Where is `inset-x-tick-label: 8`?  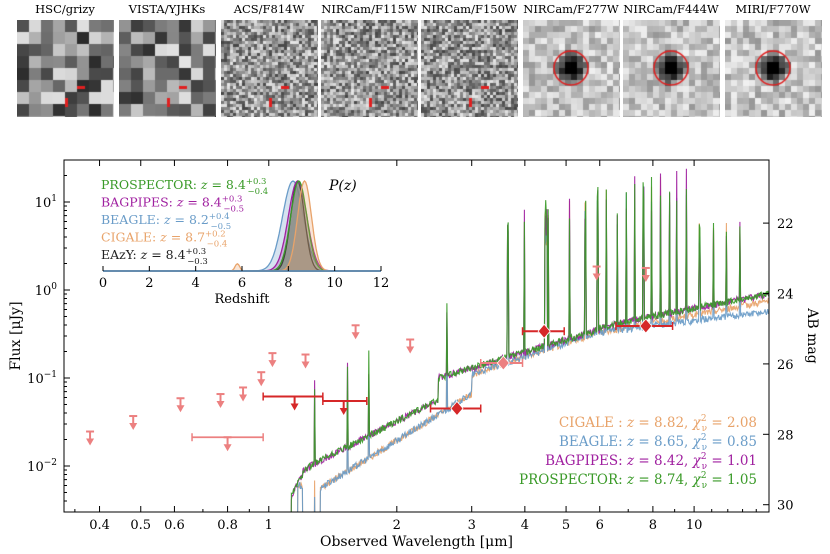 inset-x-tick-label: 8 is located at coordinates (288, 283).